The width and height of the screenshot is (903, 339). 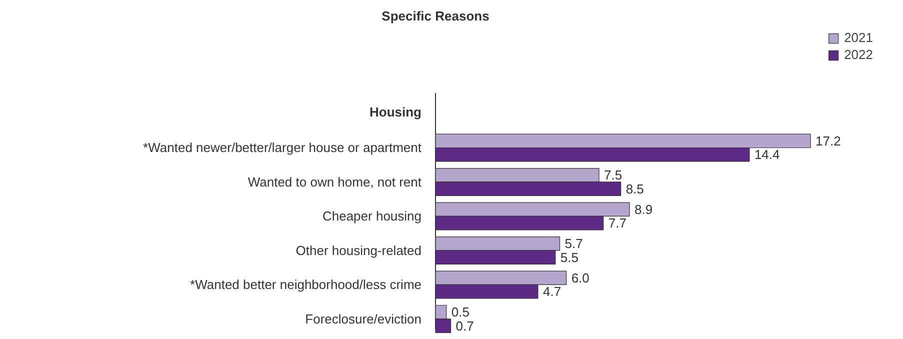 I want to click on data-label: 8.9, so click(x=643, y=209).